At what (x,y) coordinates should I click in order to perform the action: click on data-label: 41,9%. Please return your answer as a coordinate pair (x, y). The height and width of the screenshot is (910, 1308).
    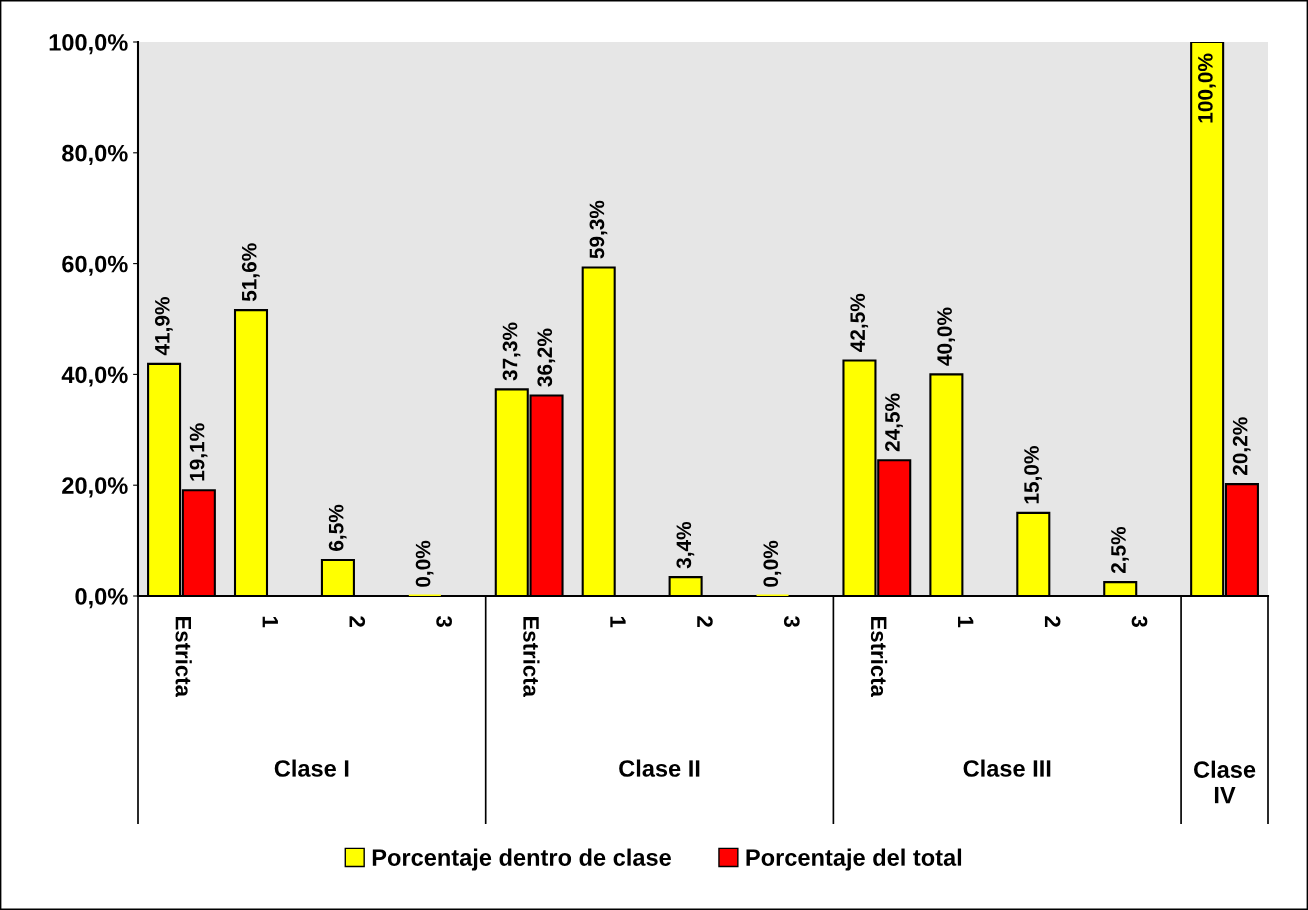
    Looking at the image, I should click on (163, 326).